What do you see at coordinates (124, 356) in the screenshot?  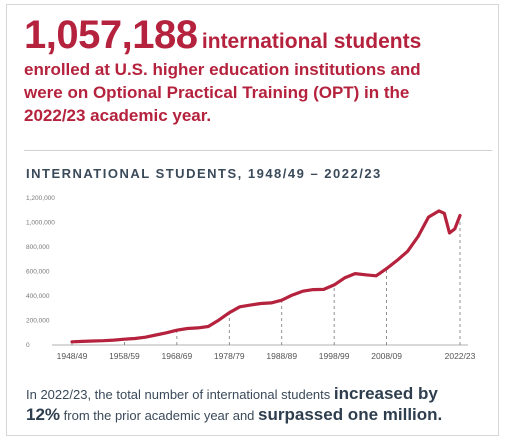 I see `x-tick-label: 1958/59` at bounding box center [124, 356].